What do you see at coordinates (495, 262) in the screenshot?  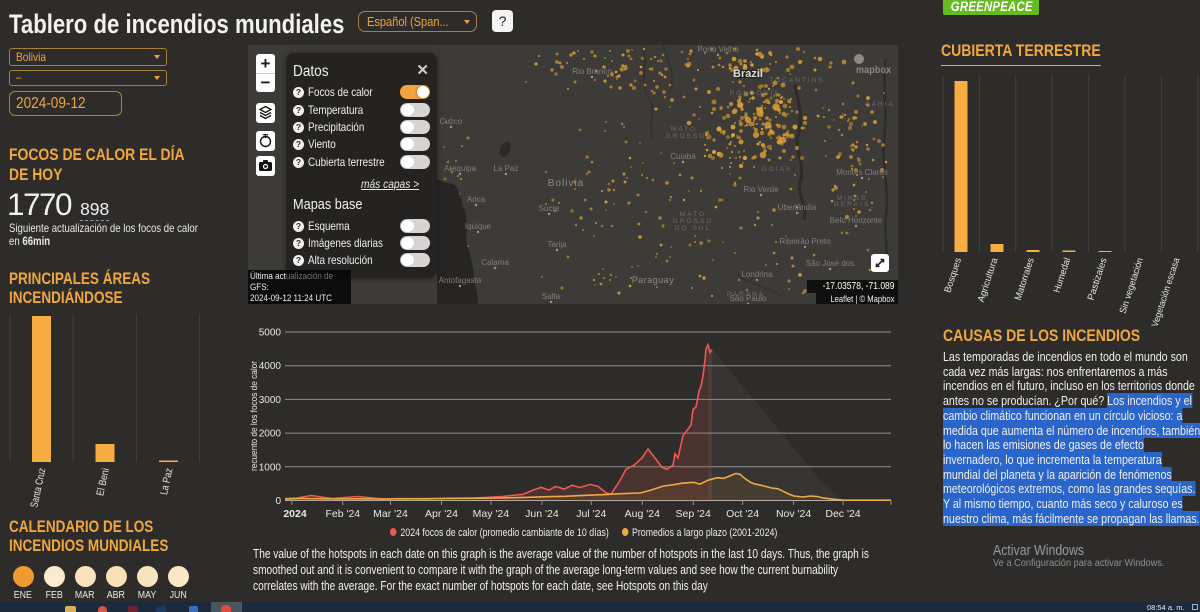 I see `svg-text: Calama` at bounding box center [495, 262].